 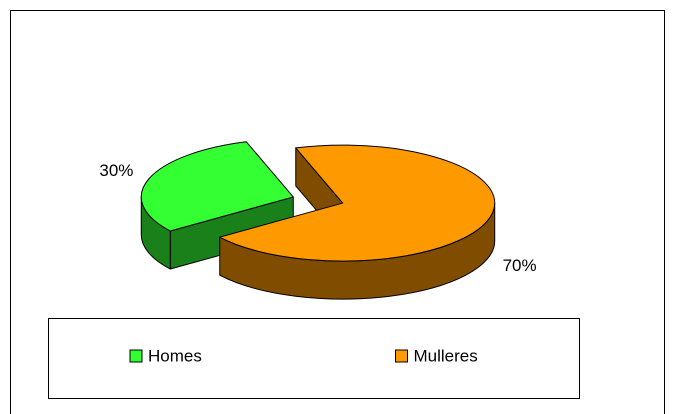 What do you see at coordinates (520, 265) in the screenshot?
I see `data-label: 70%` at bounding box center [520, 265].